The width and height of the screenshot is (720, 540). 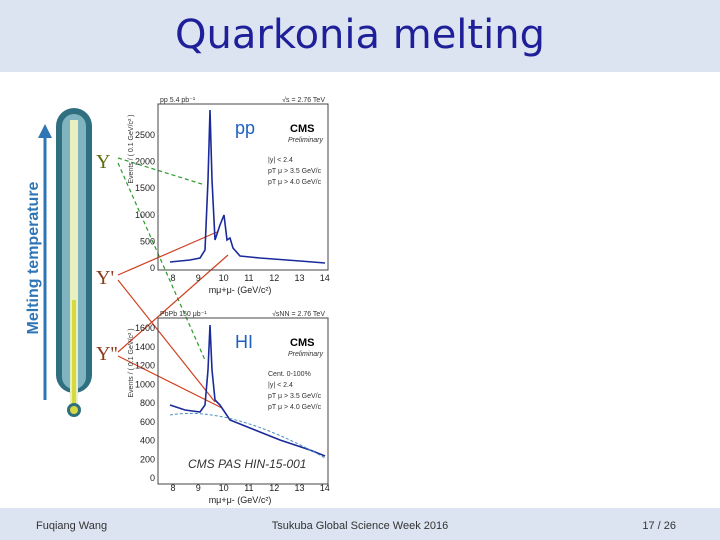 I want to click on system-label: HI, so click(x=244, y=342).